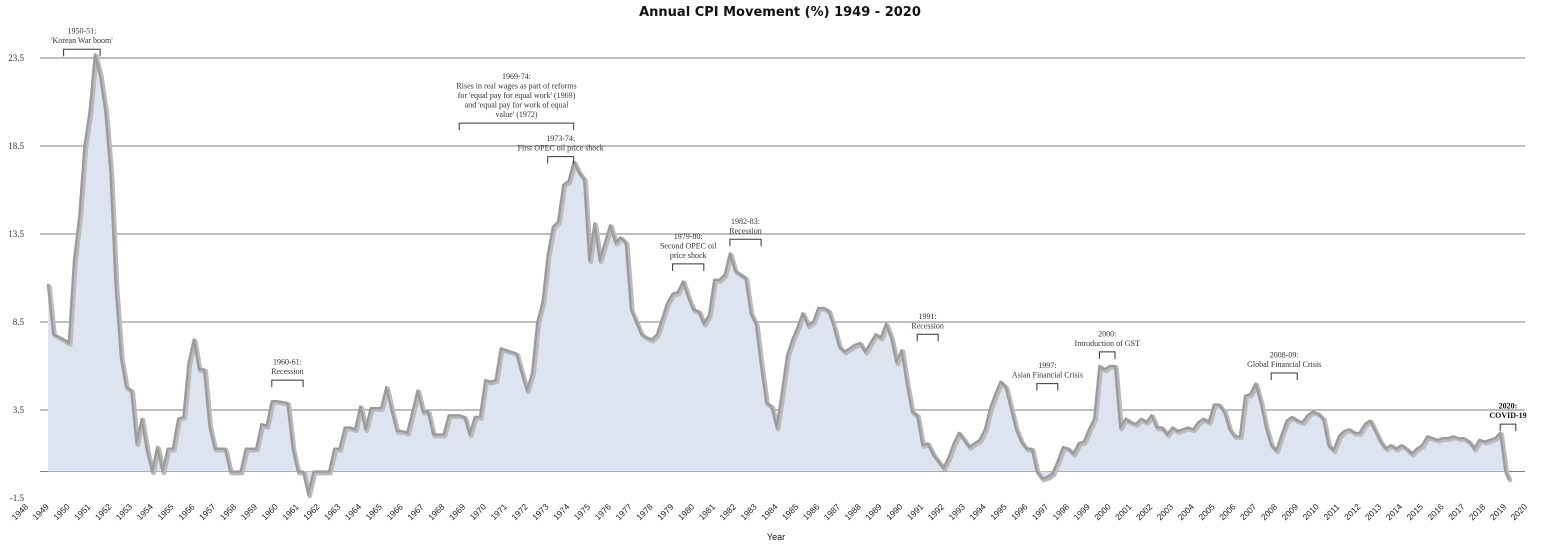 The width and height of the screenshot is (1550, 545). I want to click on x-tick-label: 1985, so click(790, 511).